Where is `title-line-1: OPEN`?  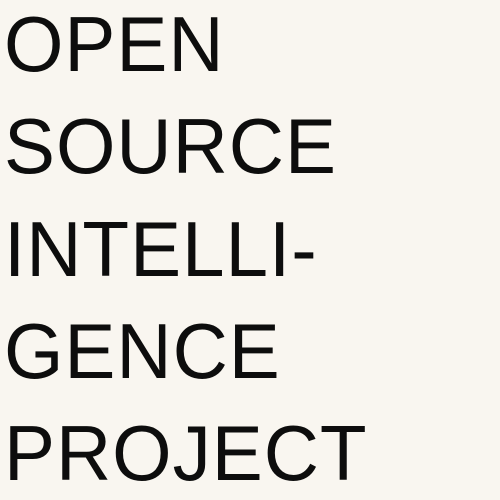
title-line-1: OPEN is located at coordinates (114, 44).